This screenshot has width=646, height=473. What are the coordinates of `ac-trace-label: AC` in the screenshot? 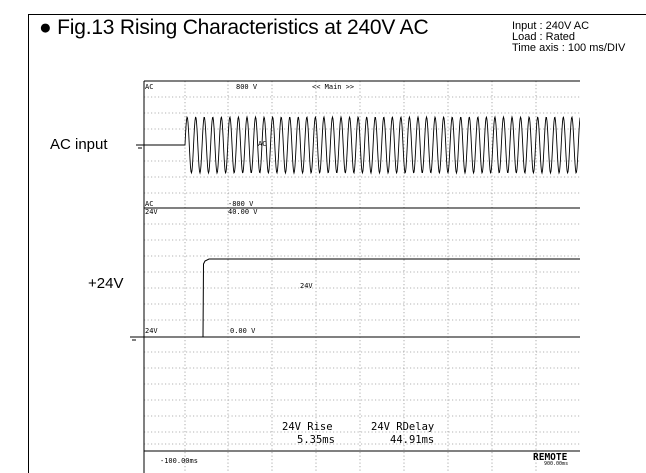 It's located at (262, 144).